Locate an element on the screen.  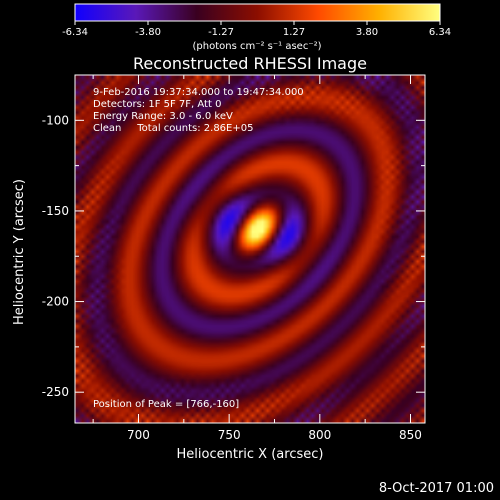
colorbar-tick-label: 1.27 is located at coordinates (294, 32).